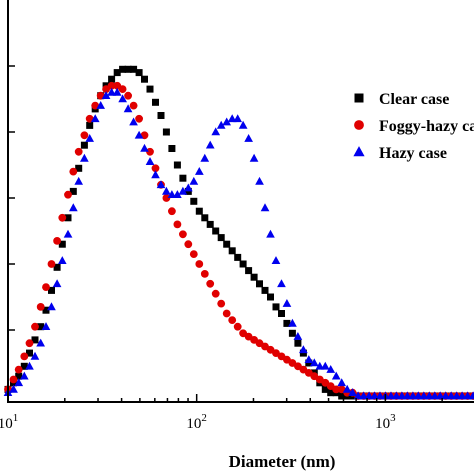 This screenshot has height=474, width=474. What do you see at coordinates (413, 153) in the screenshot?
I see `legend-label: Hazy case` at bounding box center [413, 153].